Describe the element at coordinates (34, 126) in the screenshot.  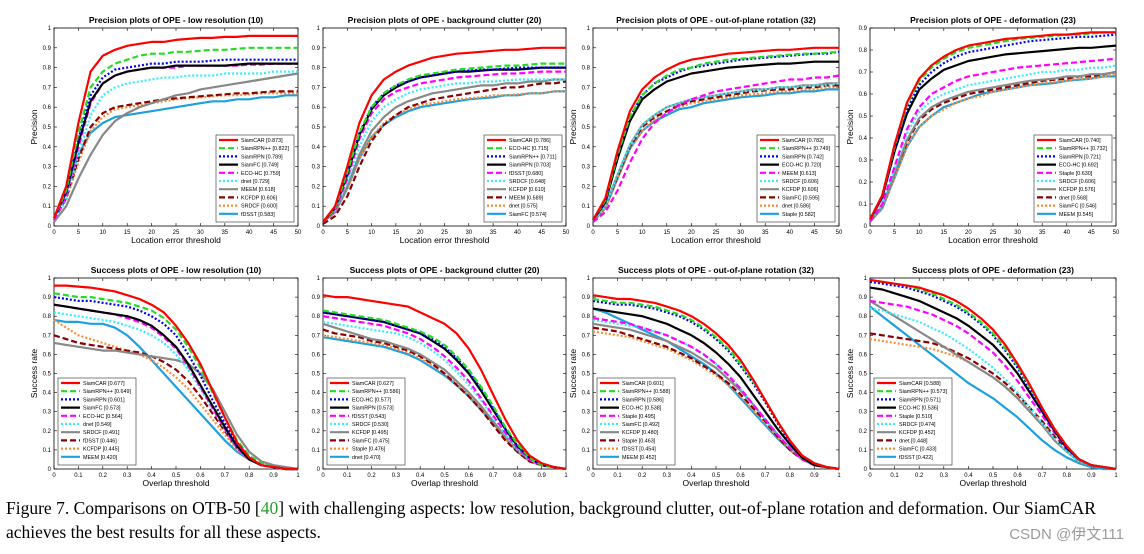
I see `y-axis-label: Precision` at that location.